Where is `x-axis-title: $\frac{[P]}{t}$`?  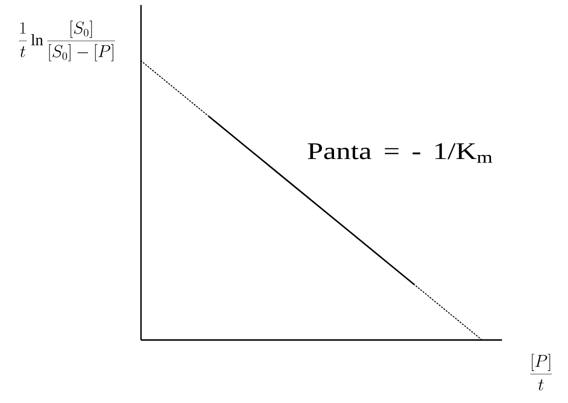
x-axis-title: $\frac{[P]}{t}$ is located at coordinates (541, 372).